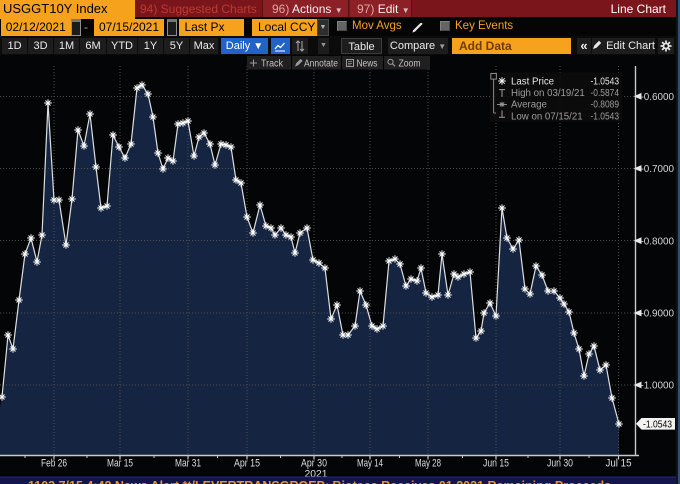 The width and height of the screenshot is (680, 484). I want to click on svg-text: -0.6000, so click(658, 97).